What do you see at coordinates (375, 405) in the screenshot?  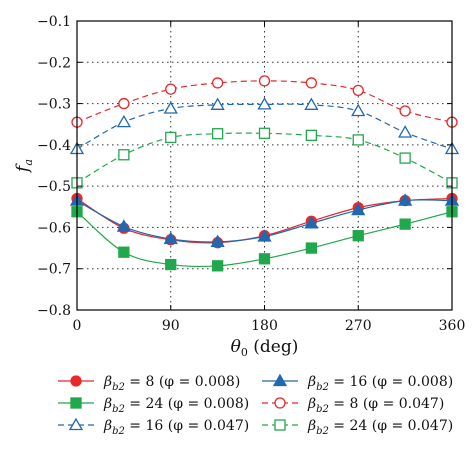 I see `legend-label: βb2 = 8 (φ = 0.047)` at bounding box center [375, 405].